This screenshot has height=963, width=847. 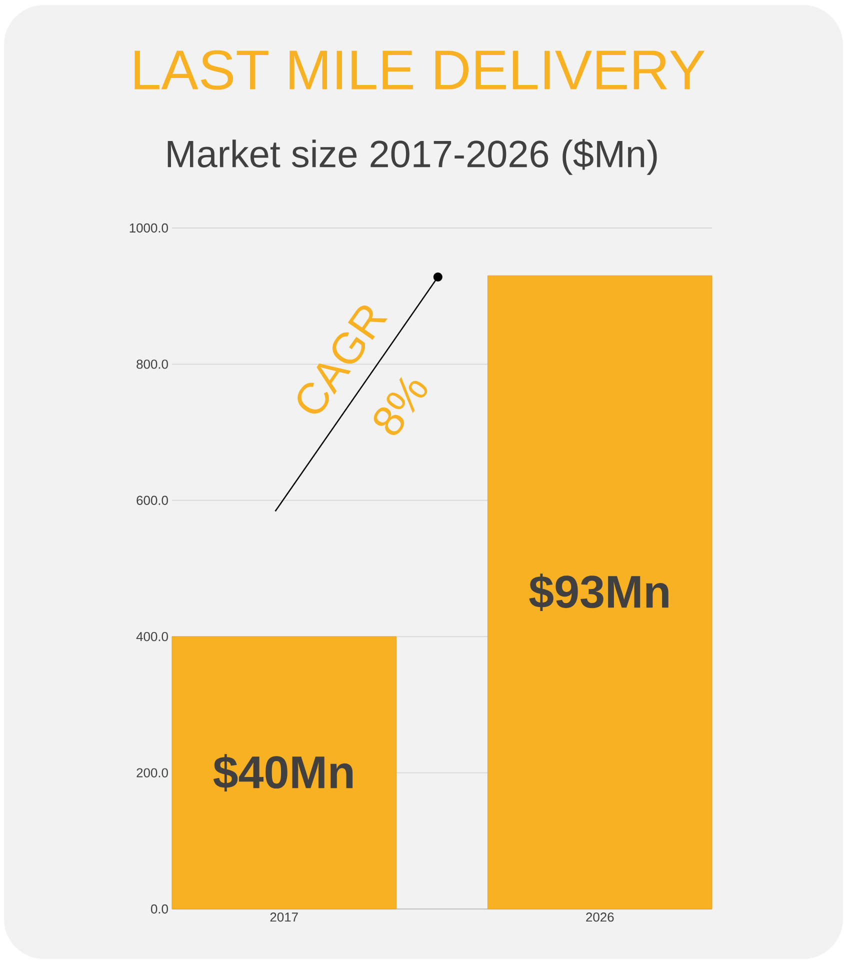 What do you see at coordinates (152, 364) in the screenshot?
I see `y-tick-label: 800.0` at bounding box center [152, 364].